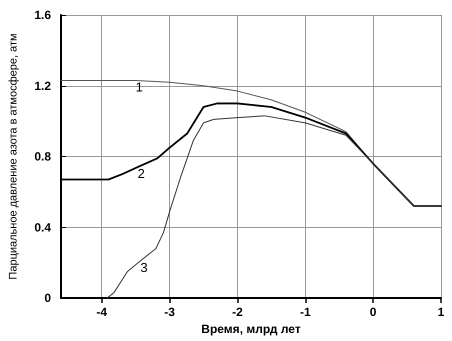  I want to click on y-axis-title: Парциальное давление азота в атмосфере, атм, so click(14, 156).